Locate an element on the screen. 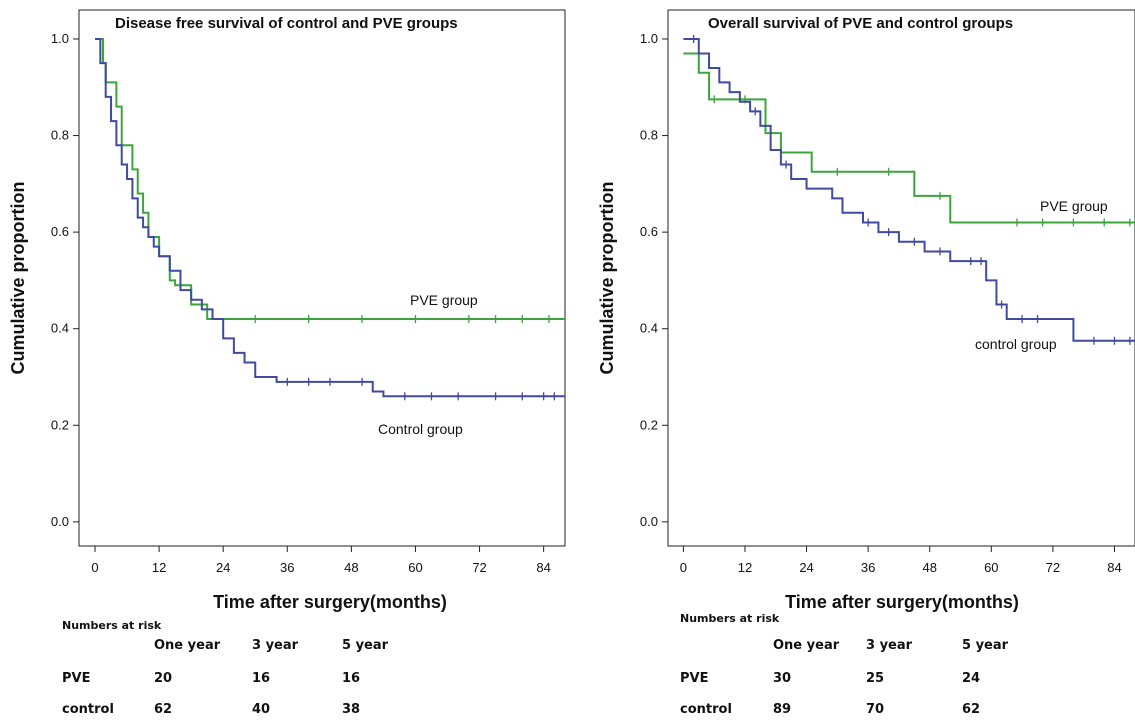 The image size is (1135, 722). risk-cell-value: 89 is located at coordinates (782, 709).